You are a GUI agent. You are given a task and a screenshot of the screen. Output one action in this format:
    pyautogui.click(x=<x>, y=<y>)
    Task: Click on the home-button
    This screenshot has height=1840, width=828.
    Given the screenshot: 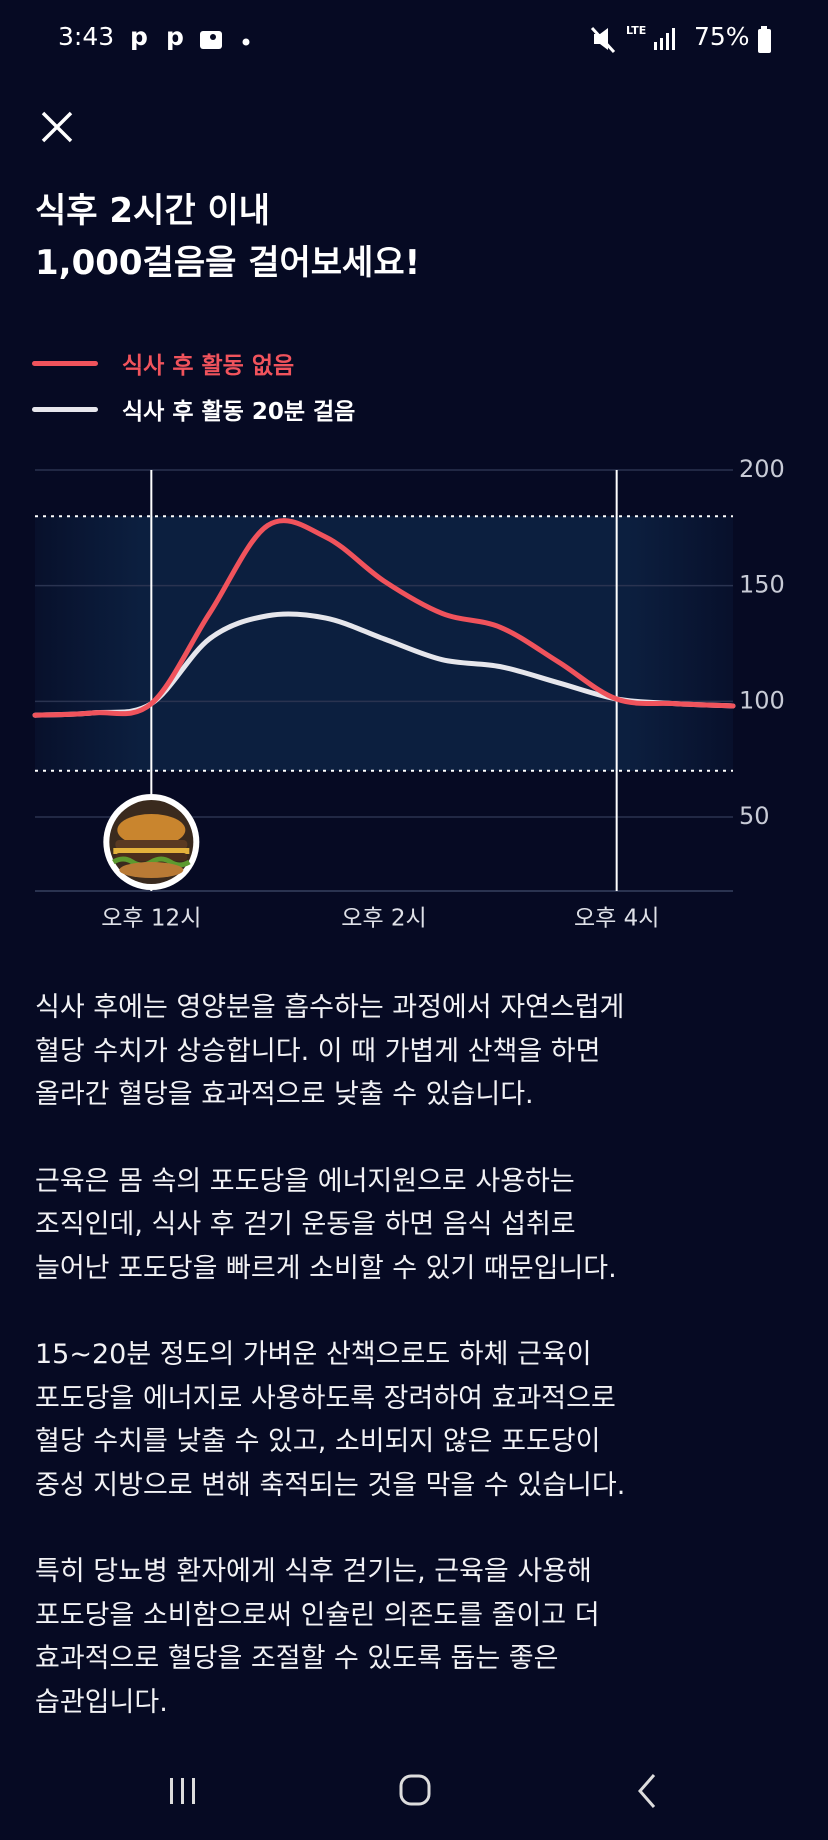 What is the action you would take?
    pyautogui.click(x=415, y=1790)
    